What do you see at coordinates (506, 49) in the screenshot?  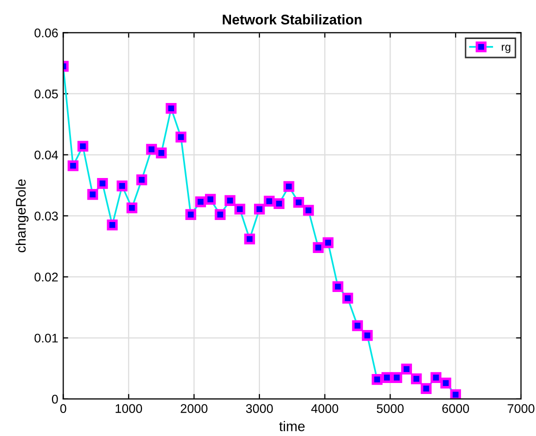 I see `legend-label: rg` at bounding box center [506, 49].